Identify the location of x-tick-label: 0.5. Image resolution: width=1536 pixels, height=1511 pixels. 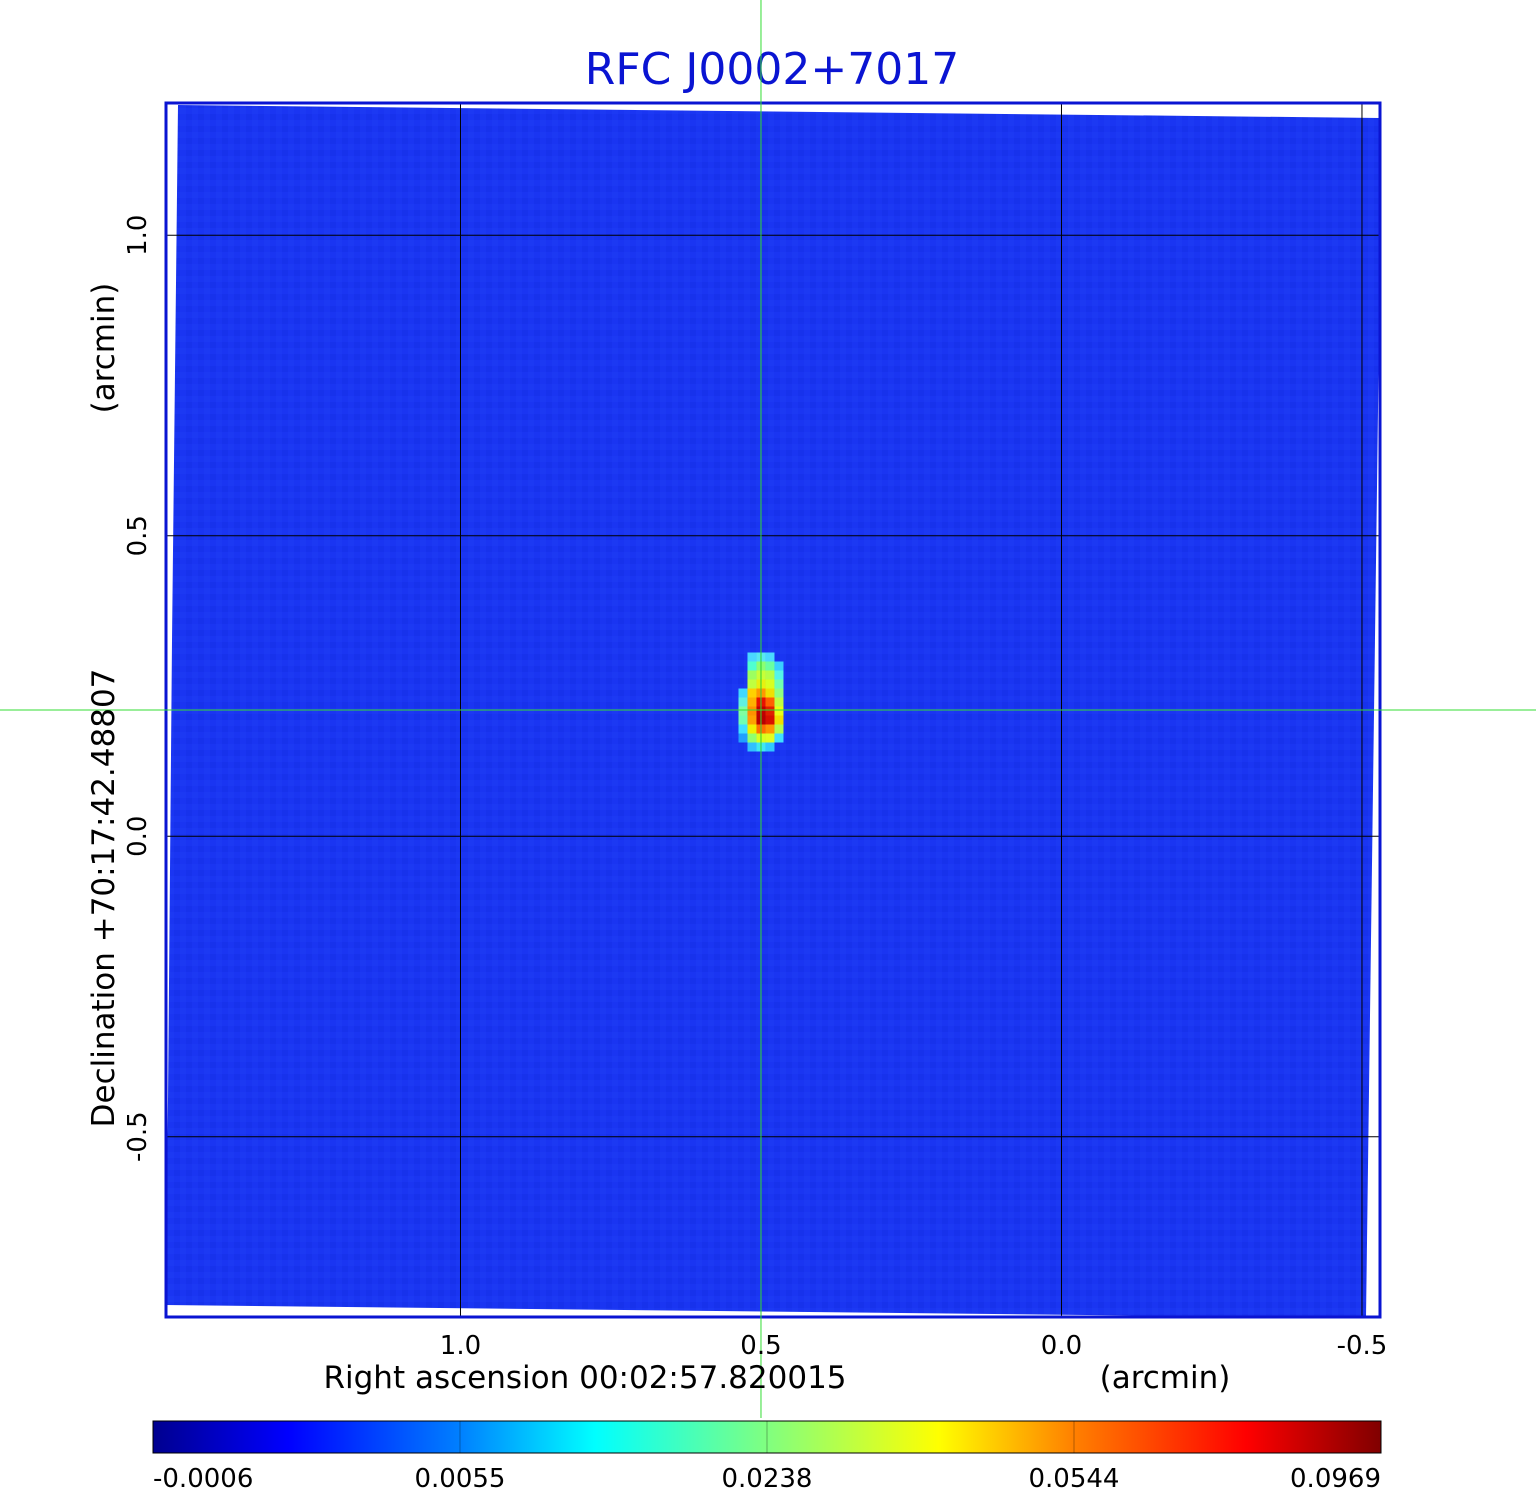
(760, 1346).